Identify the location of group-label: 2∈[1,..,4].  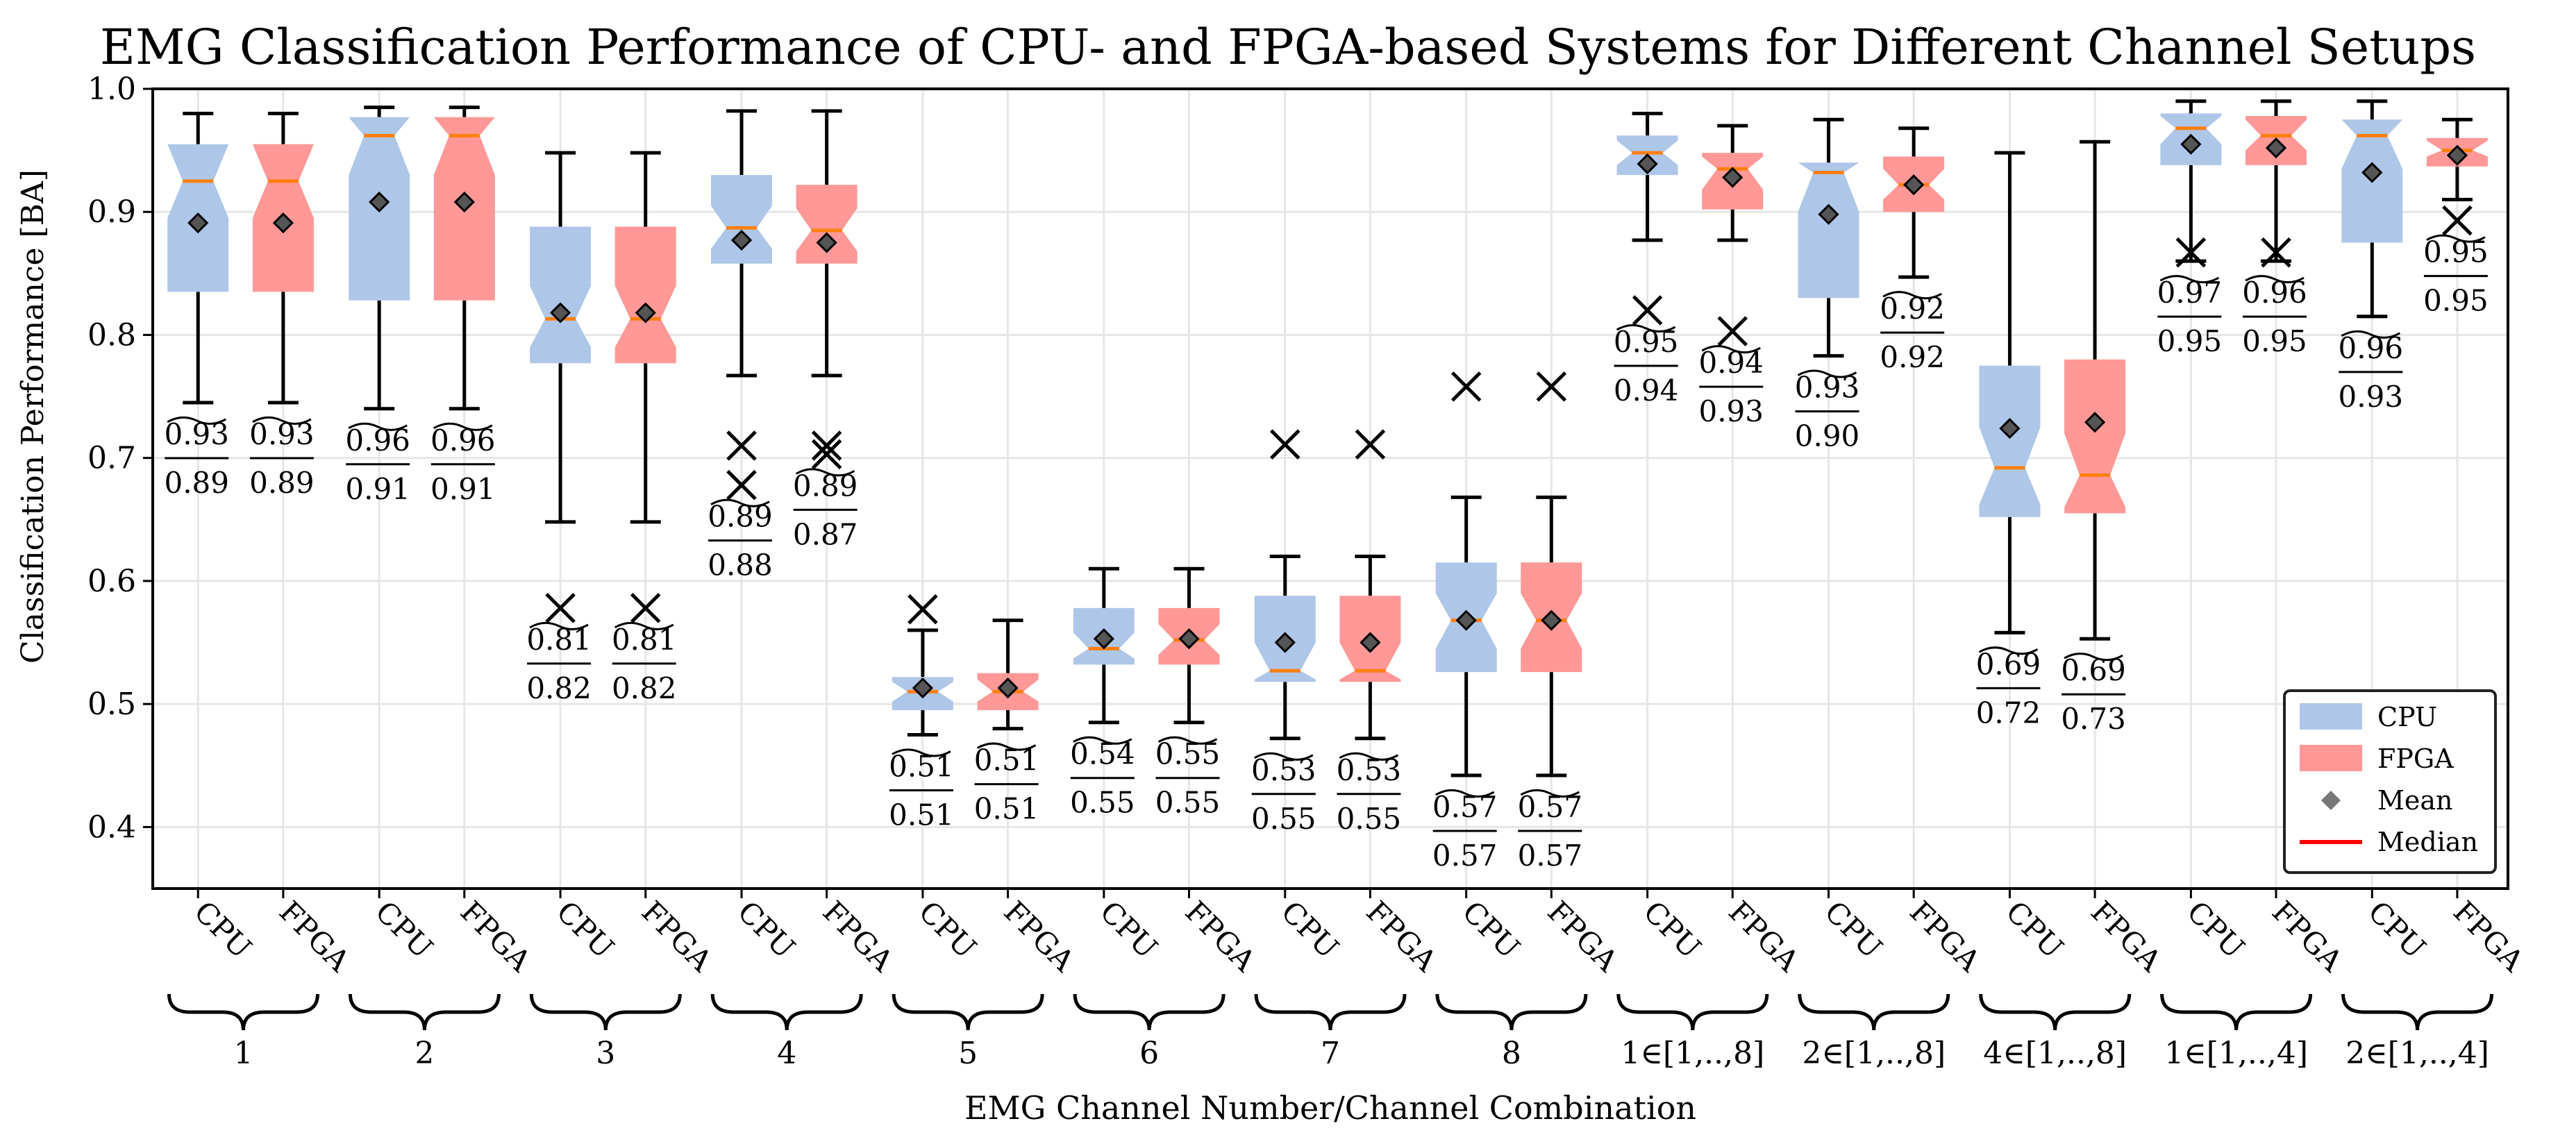
(2417, 1053).